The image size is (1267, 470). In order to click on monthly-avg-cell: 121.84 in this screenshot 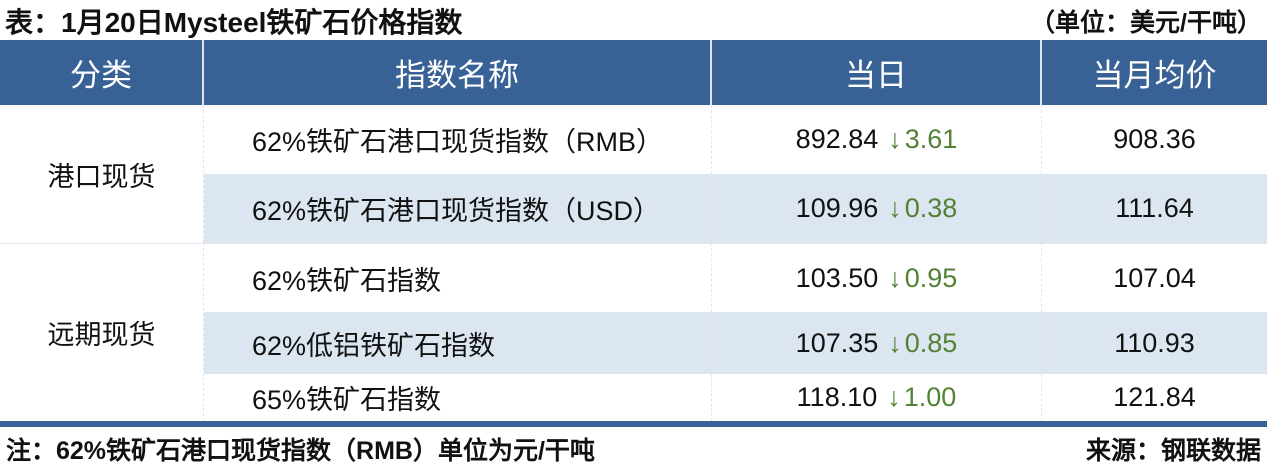, I will do `click(1154, 397)`.